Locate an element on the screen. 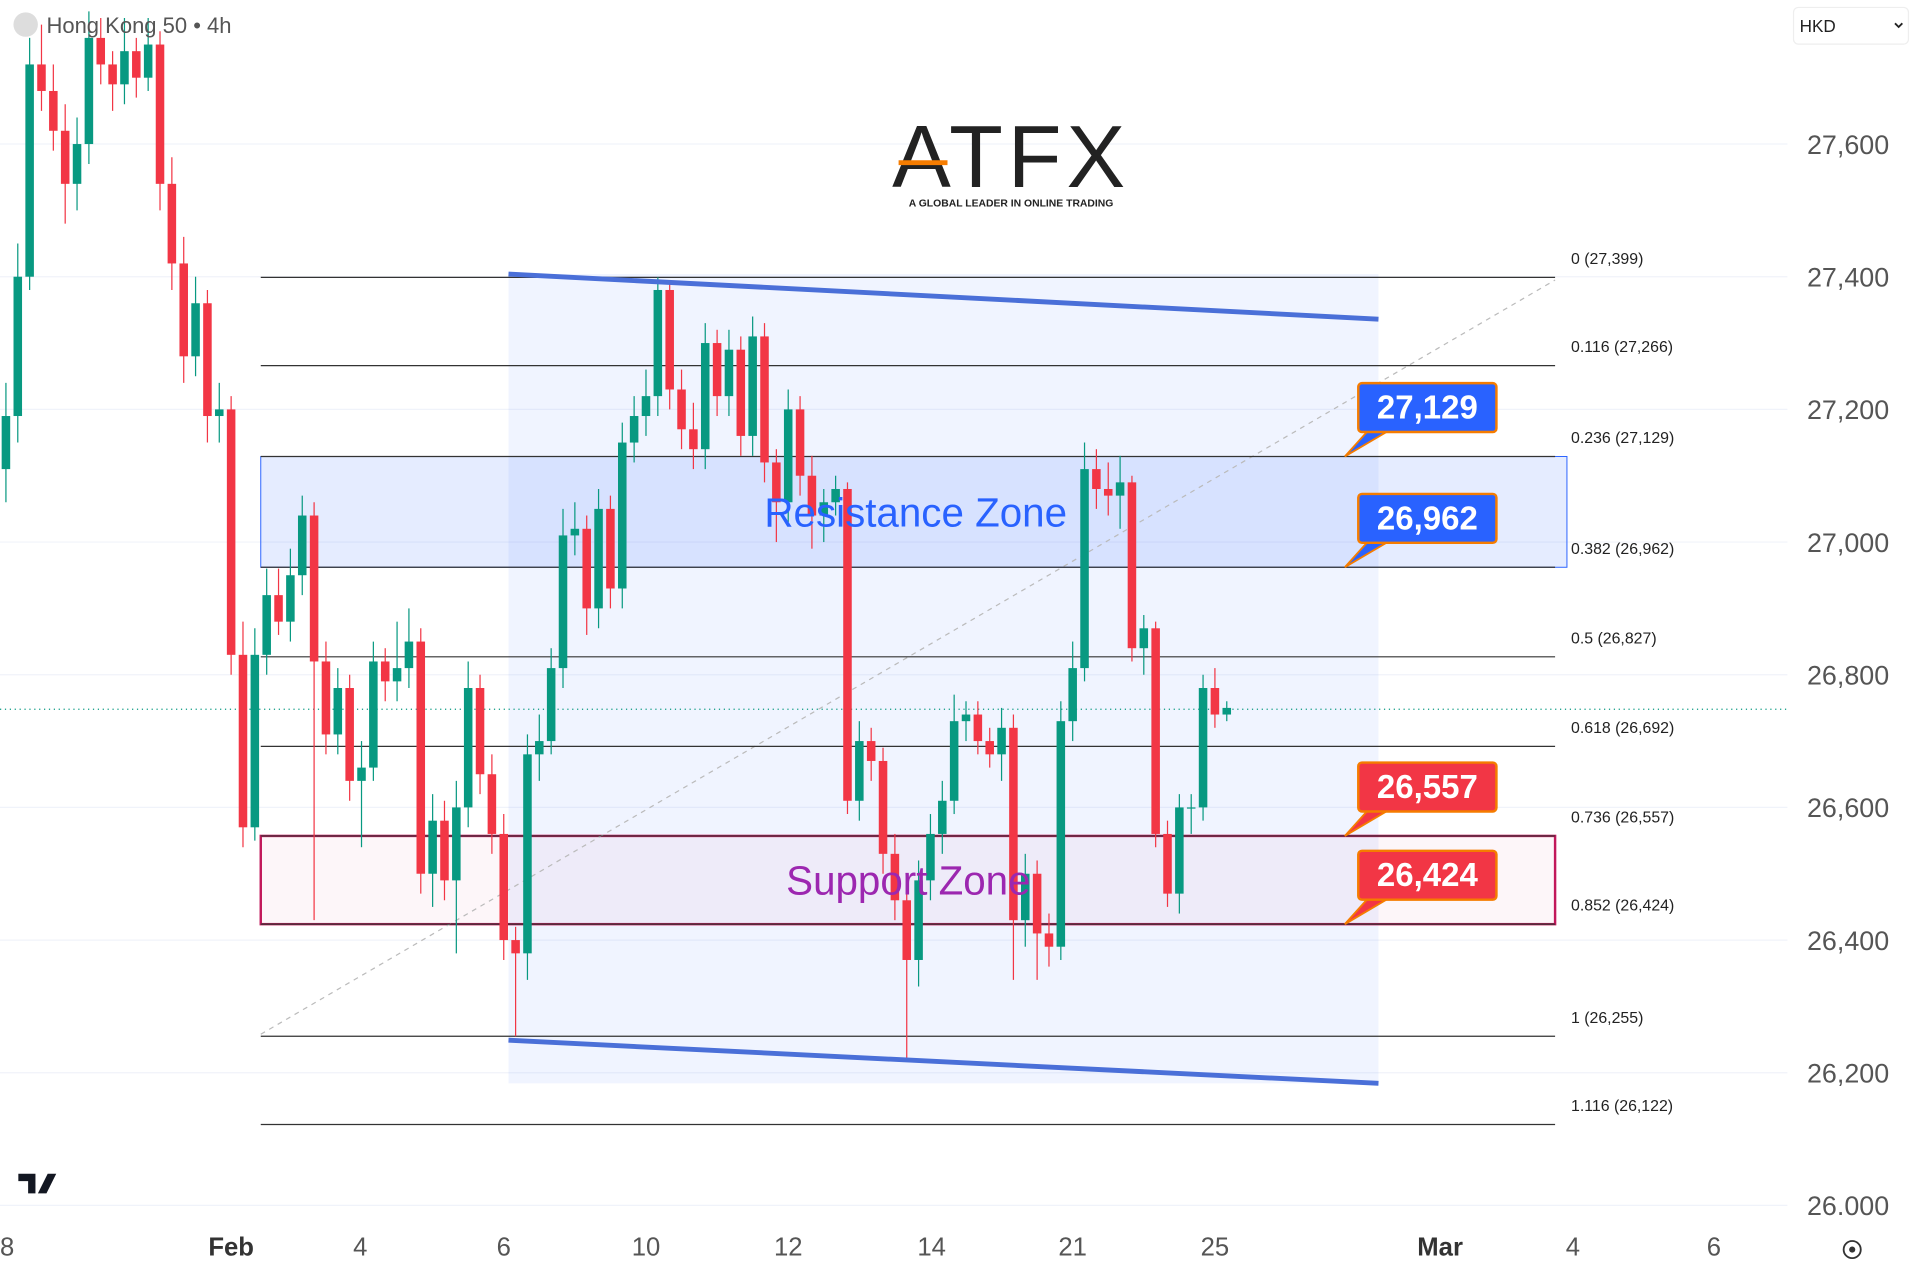 The image size is (1917, 1284). logo-tagline: A GLOBAL LEADER IN ONLINE TRADING is located at coordinates (1011, 204).